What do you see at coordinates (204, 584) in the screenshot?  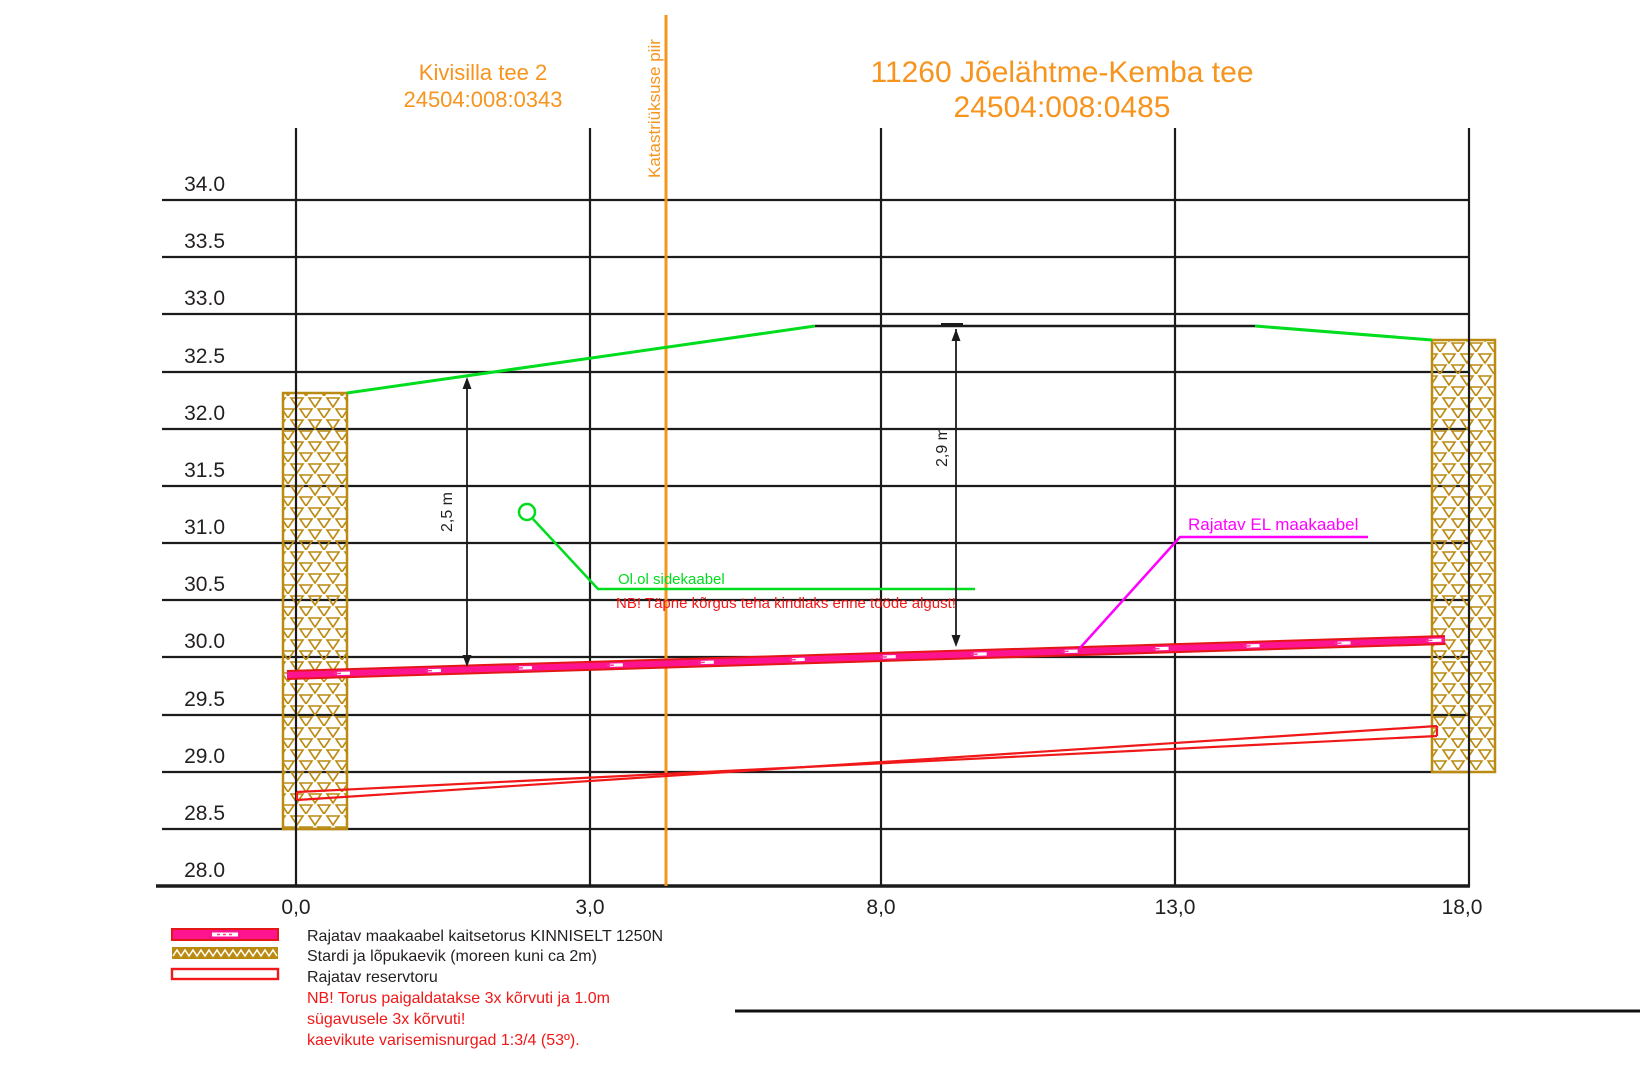 I see `y-tick: 30.5` at bounding box center [204, 584].